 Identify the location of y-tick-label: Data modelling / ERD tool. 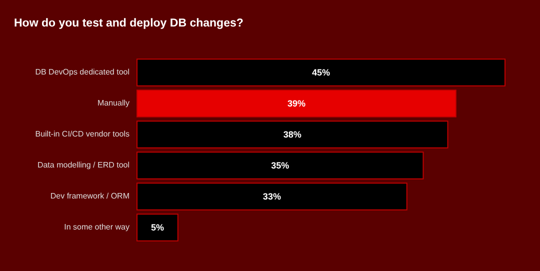
(83, 165).